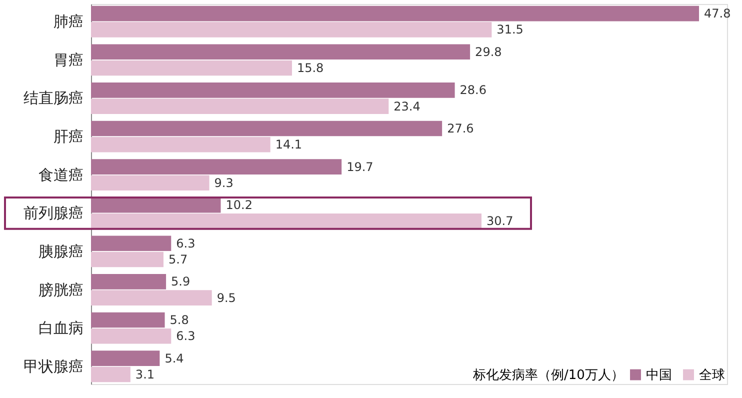  I want to click on data-label: 14.1, so click(288, 145).